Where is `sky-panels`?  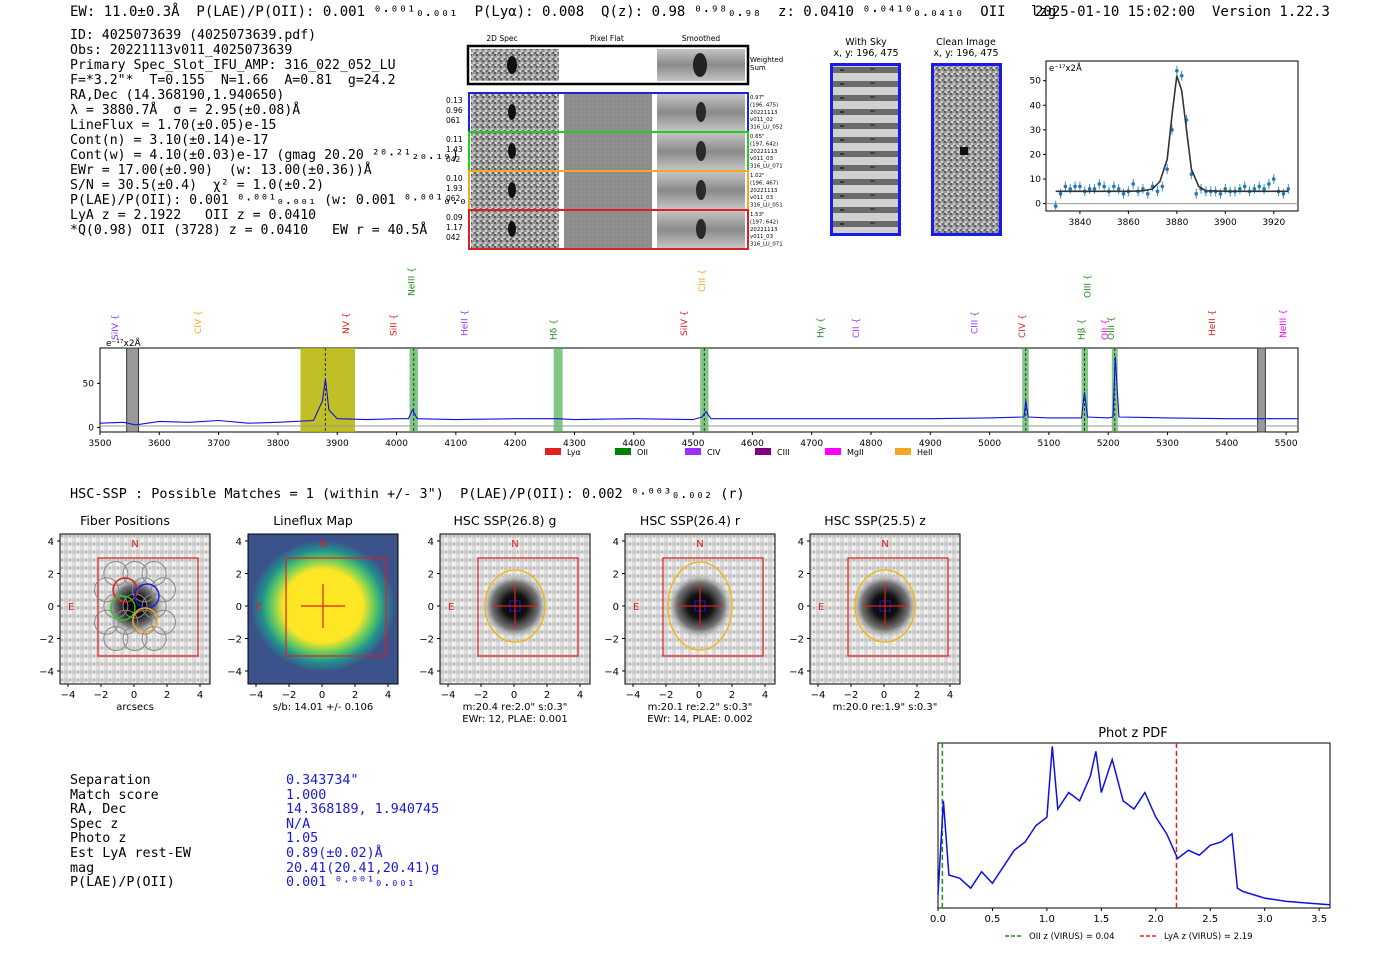 sky-panels is located at coordinates (916, 149).